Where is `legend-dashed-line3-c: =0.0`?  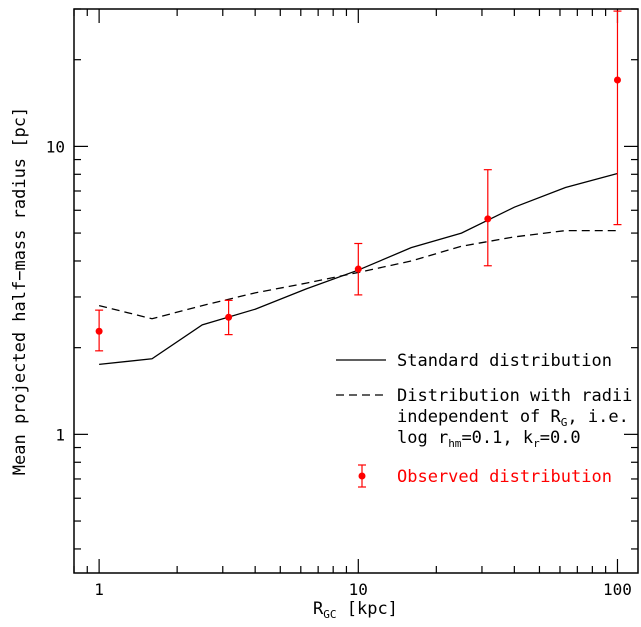
legend-dashed-line3-c: =0.0 is located at coordinates (560, 438).